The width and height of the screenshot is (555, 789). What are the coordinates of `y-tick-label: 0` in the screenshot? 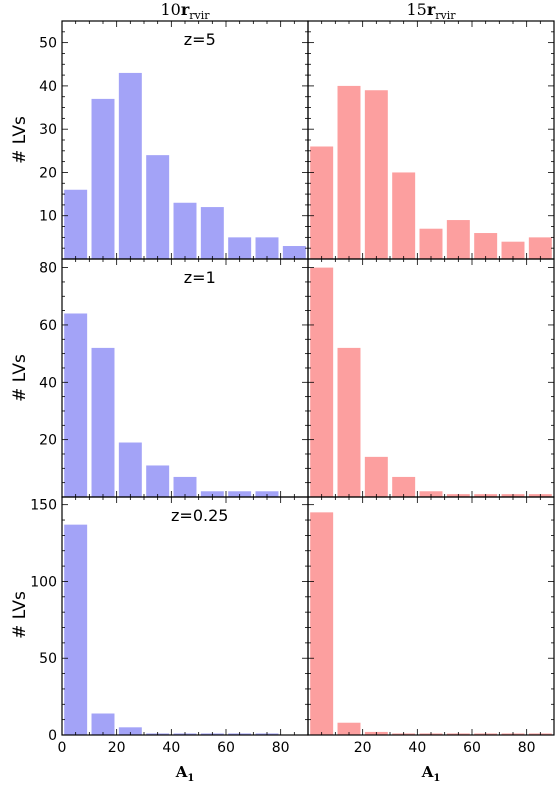 It's located at (52, 736).